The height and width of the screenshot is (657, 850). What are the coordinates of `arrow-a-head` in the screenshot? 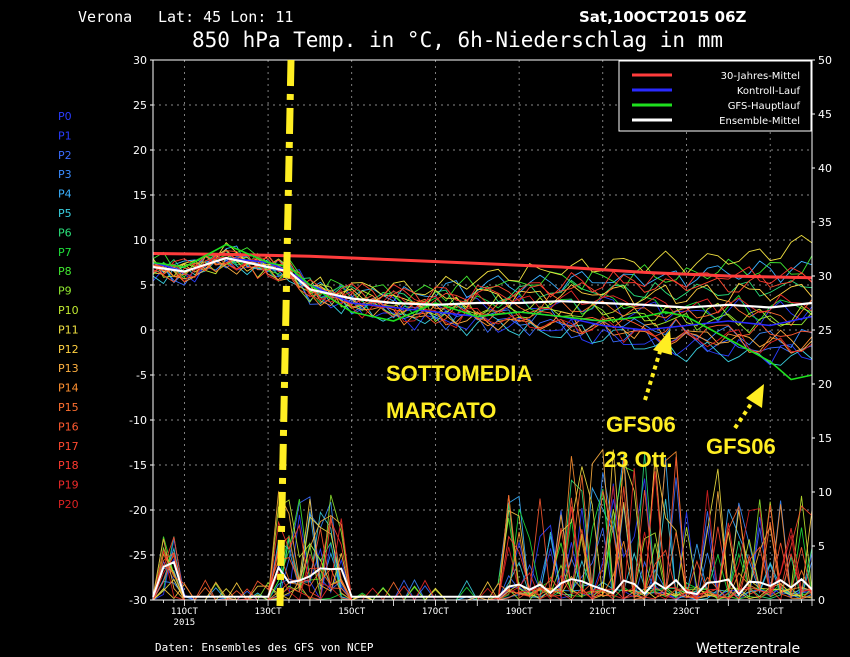 It's located at (662, 342).